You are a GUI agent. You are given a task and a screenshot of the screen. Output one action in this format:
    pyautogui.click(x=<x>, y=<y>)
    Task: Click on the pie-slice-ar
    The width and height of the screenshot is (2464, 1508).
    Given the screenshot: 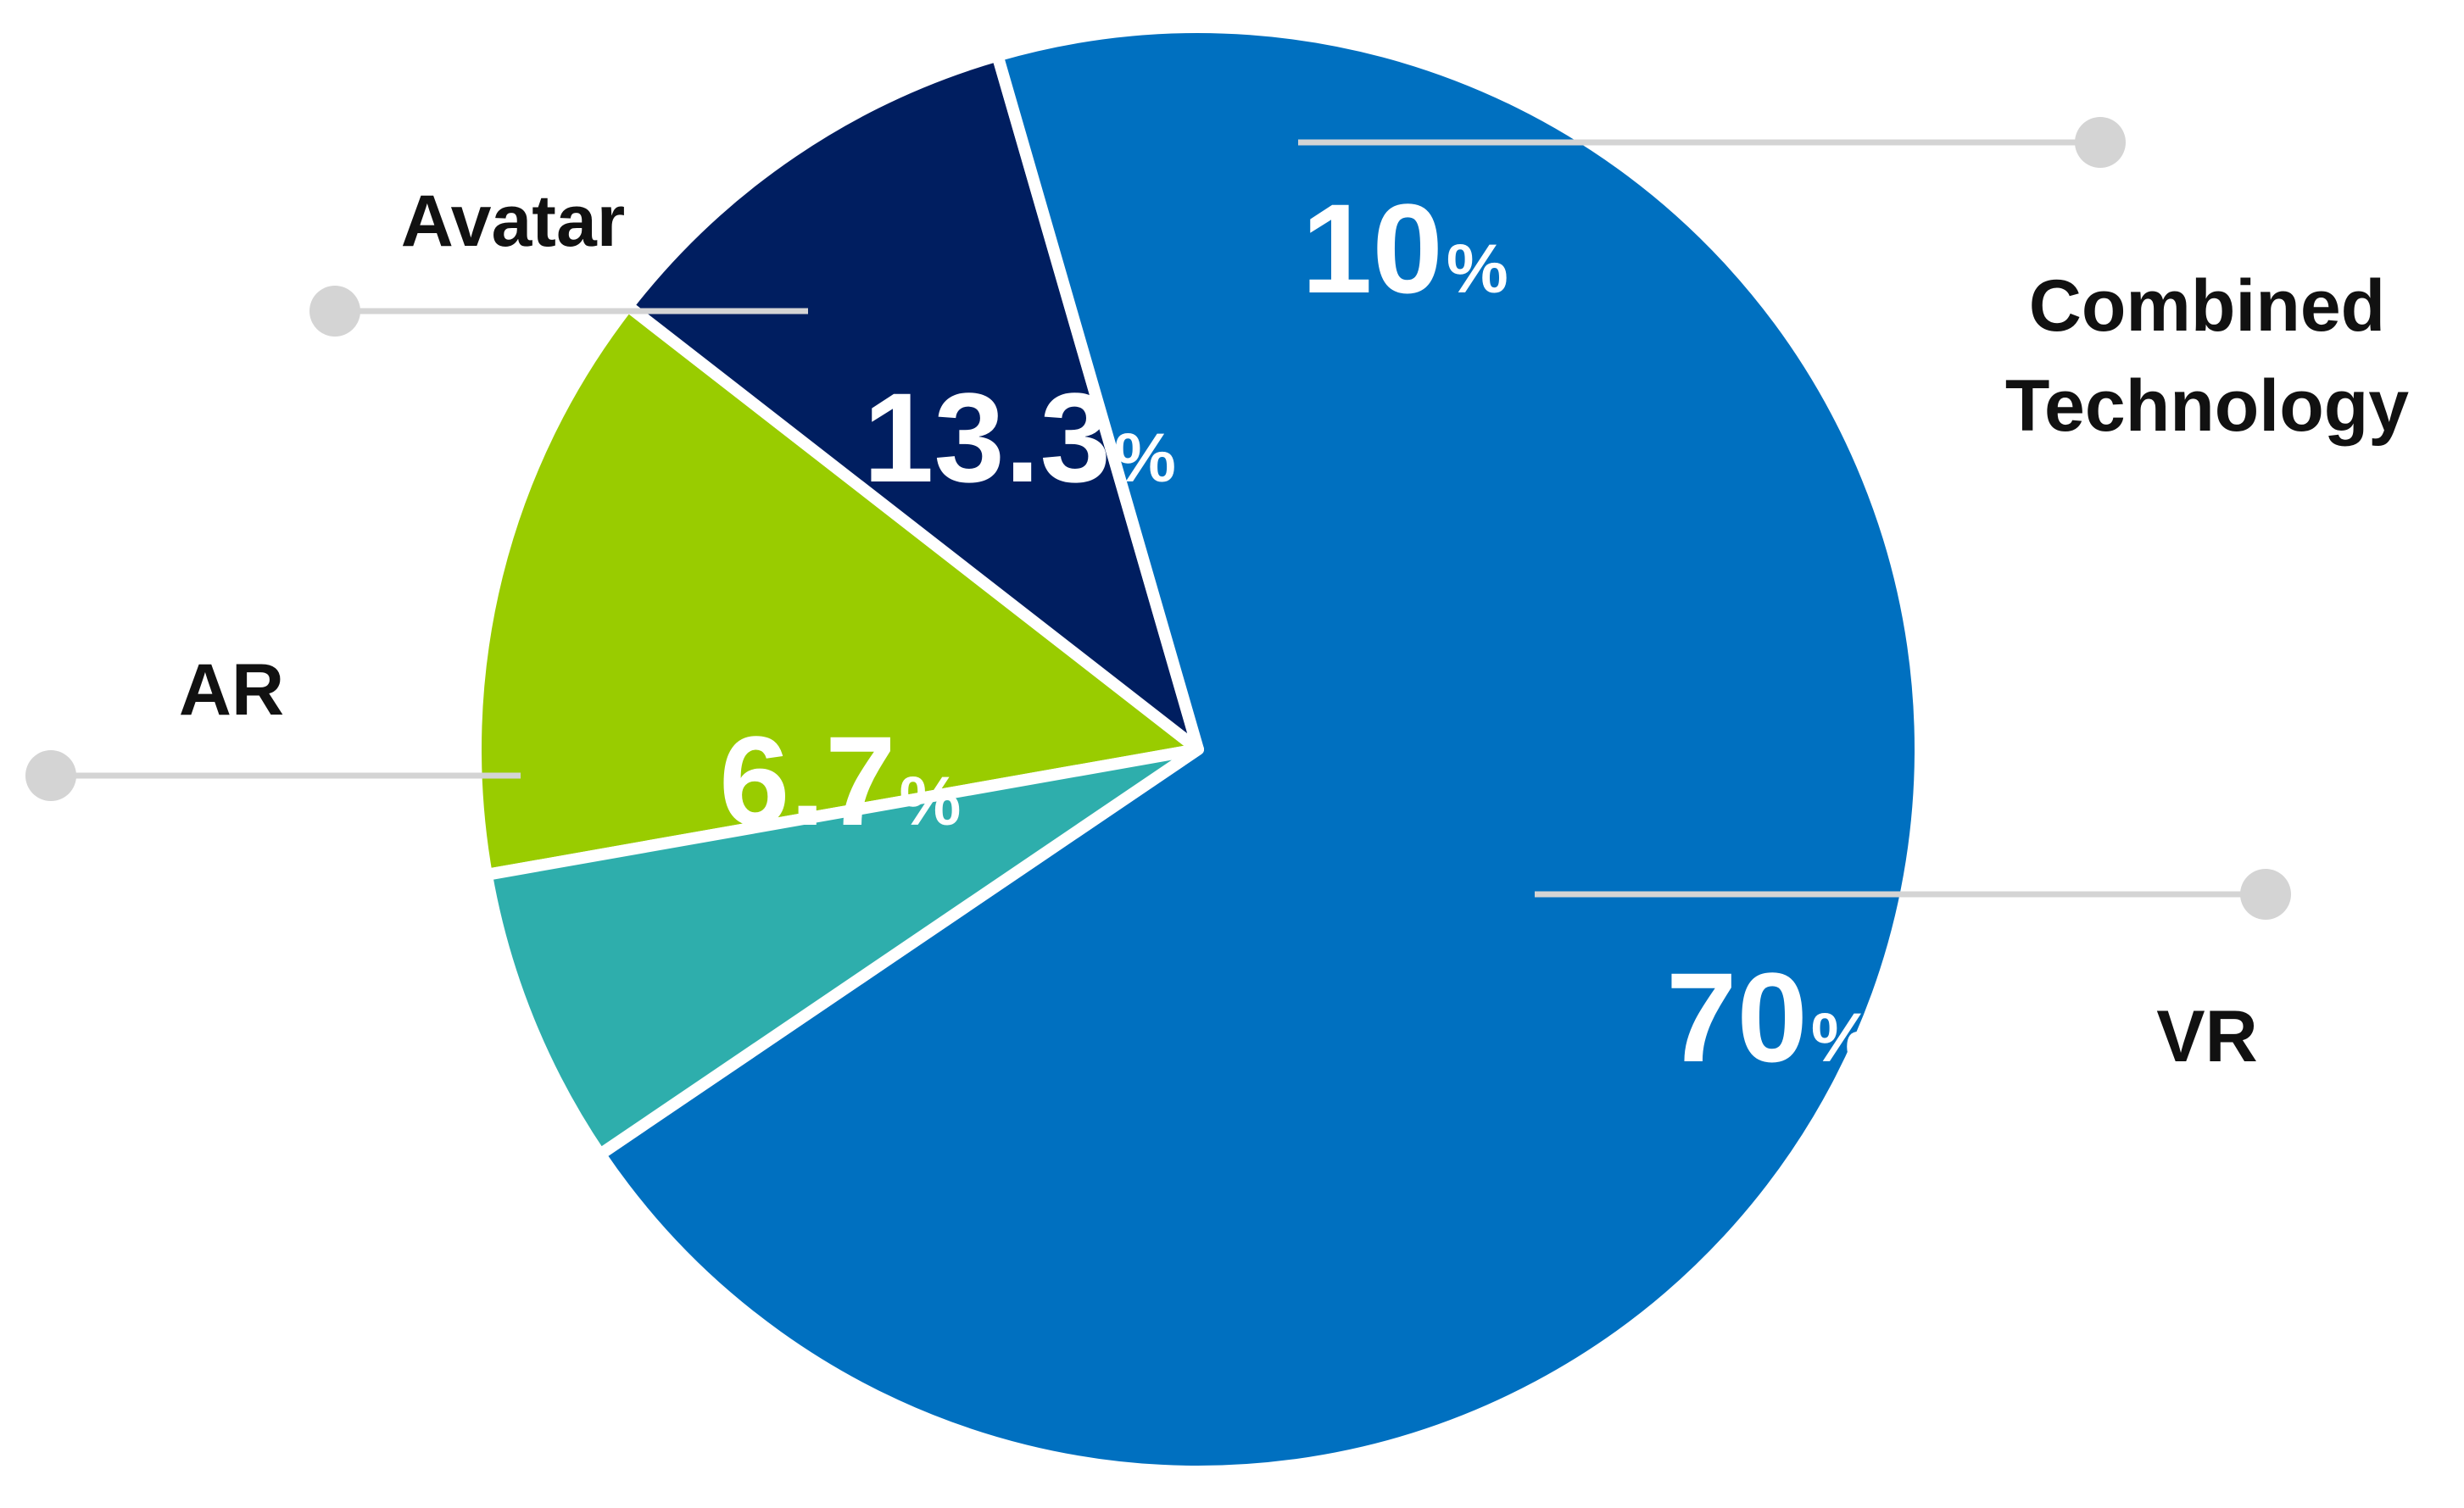 What is the action you would take?
    pyautogui.click(x=842, y=951)
    